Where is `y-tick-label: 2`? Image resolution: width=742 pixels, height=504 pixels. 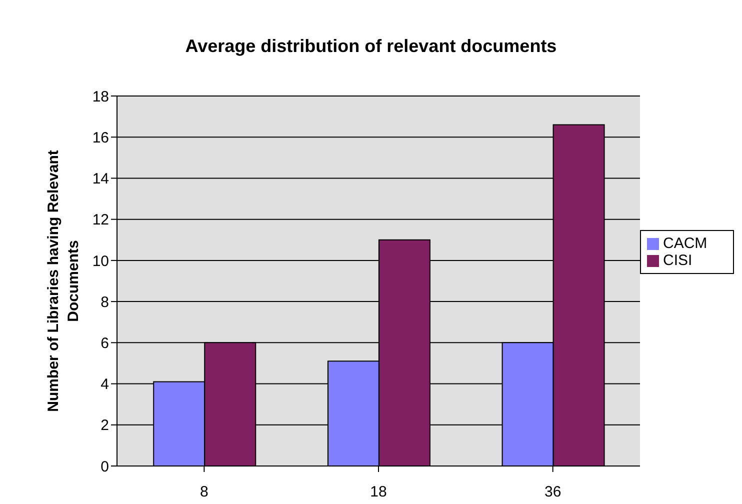
y-tick-label: 2 is located at coordinates (104, 425).